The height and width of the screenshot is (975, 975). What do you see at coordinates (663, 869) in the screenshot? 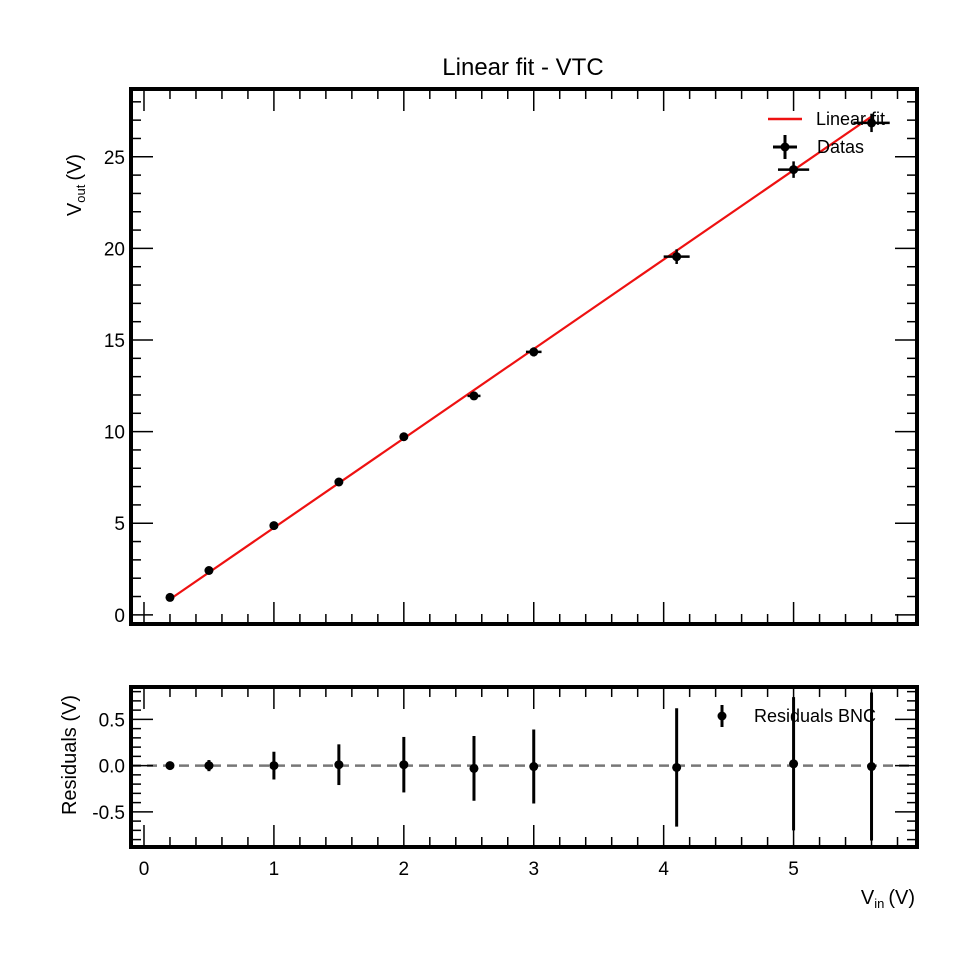
I see `x-tick-label: 4` at bounding box center [663, 869].